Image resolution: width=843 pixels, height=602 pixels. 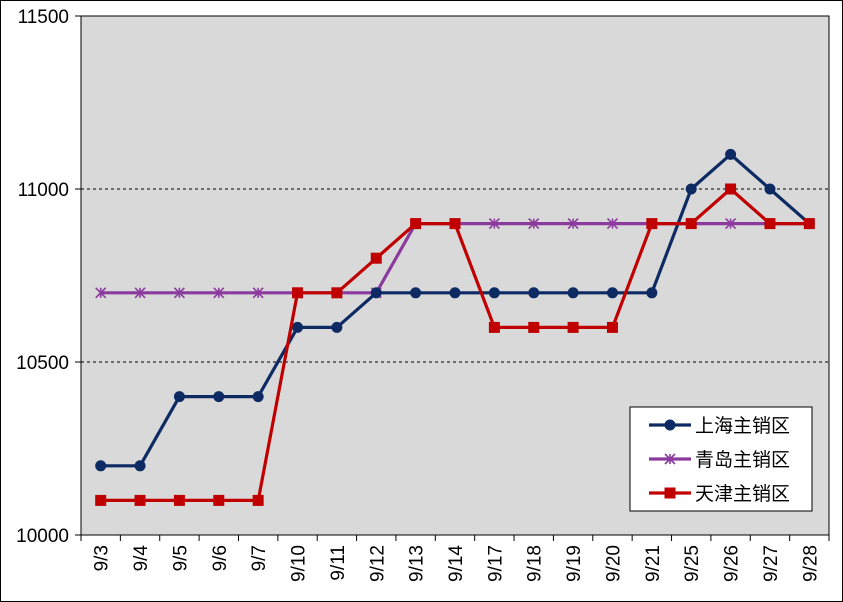 I want to click on x-tick-label: 9/20, so click(x=613, y=563).